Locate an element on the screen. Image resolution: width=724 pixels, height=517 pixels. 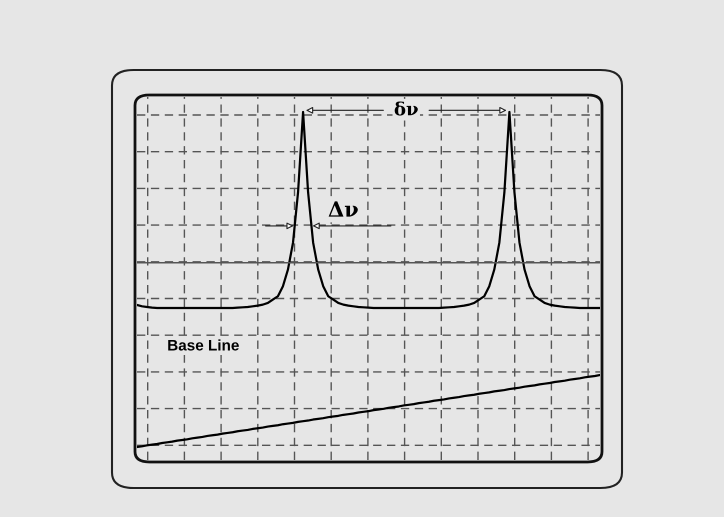
annotation: Base Line is located at coordinates (203, 345).